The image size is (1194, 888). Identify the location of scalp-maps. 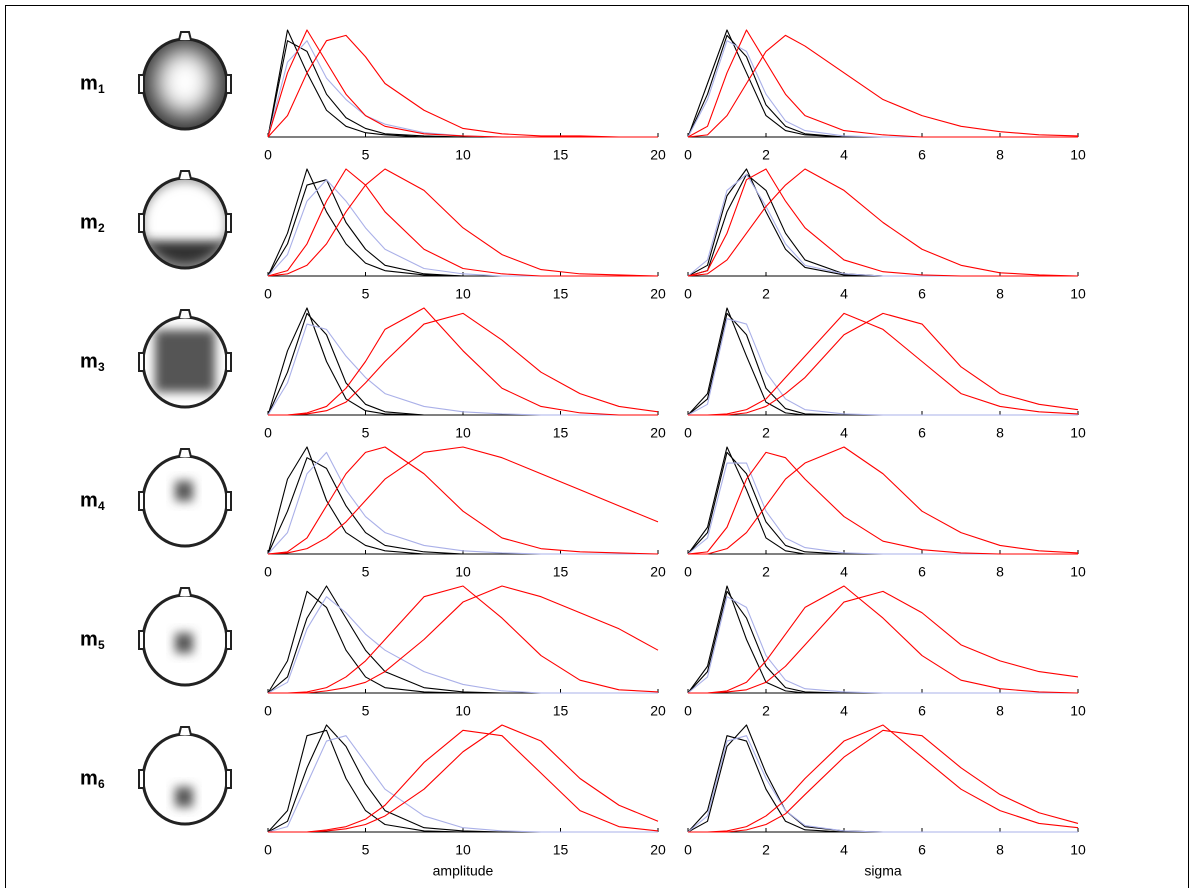
(185, 428).